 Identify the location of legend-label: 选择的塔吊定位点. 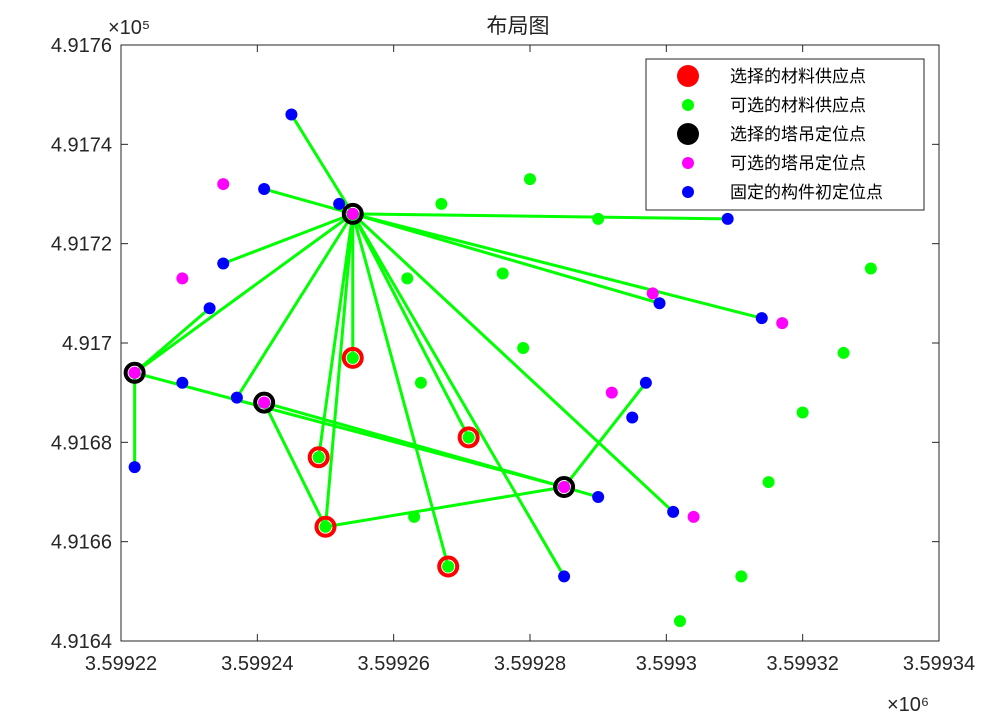
(798, 135).